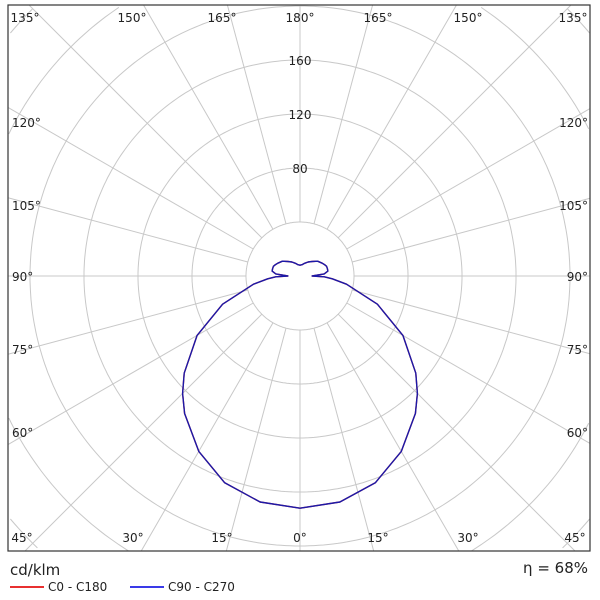  What do you see at coordinates (22, 433) in the screenshot?
I see `angle-label-left: 60°` at bounding box center [22, 433].